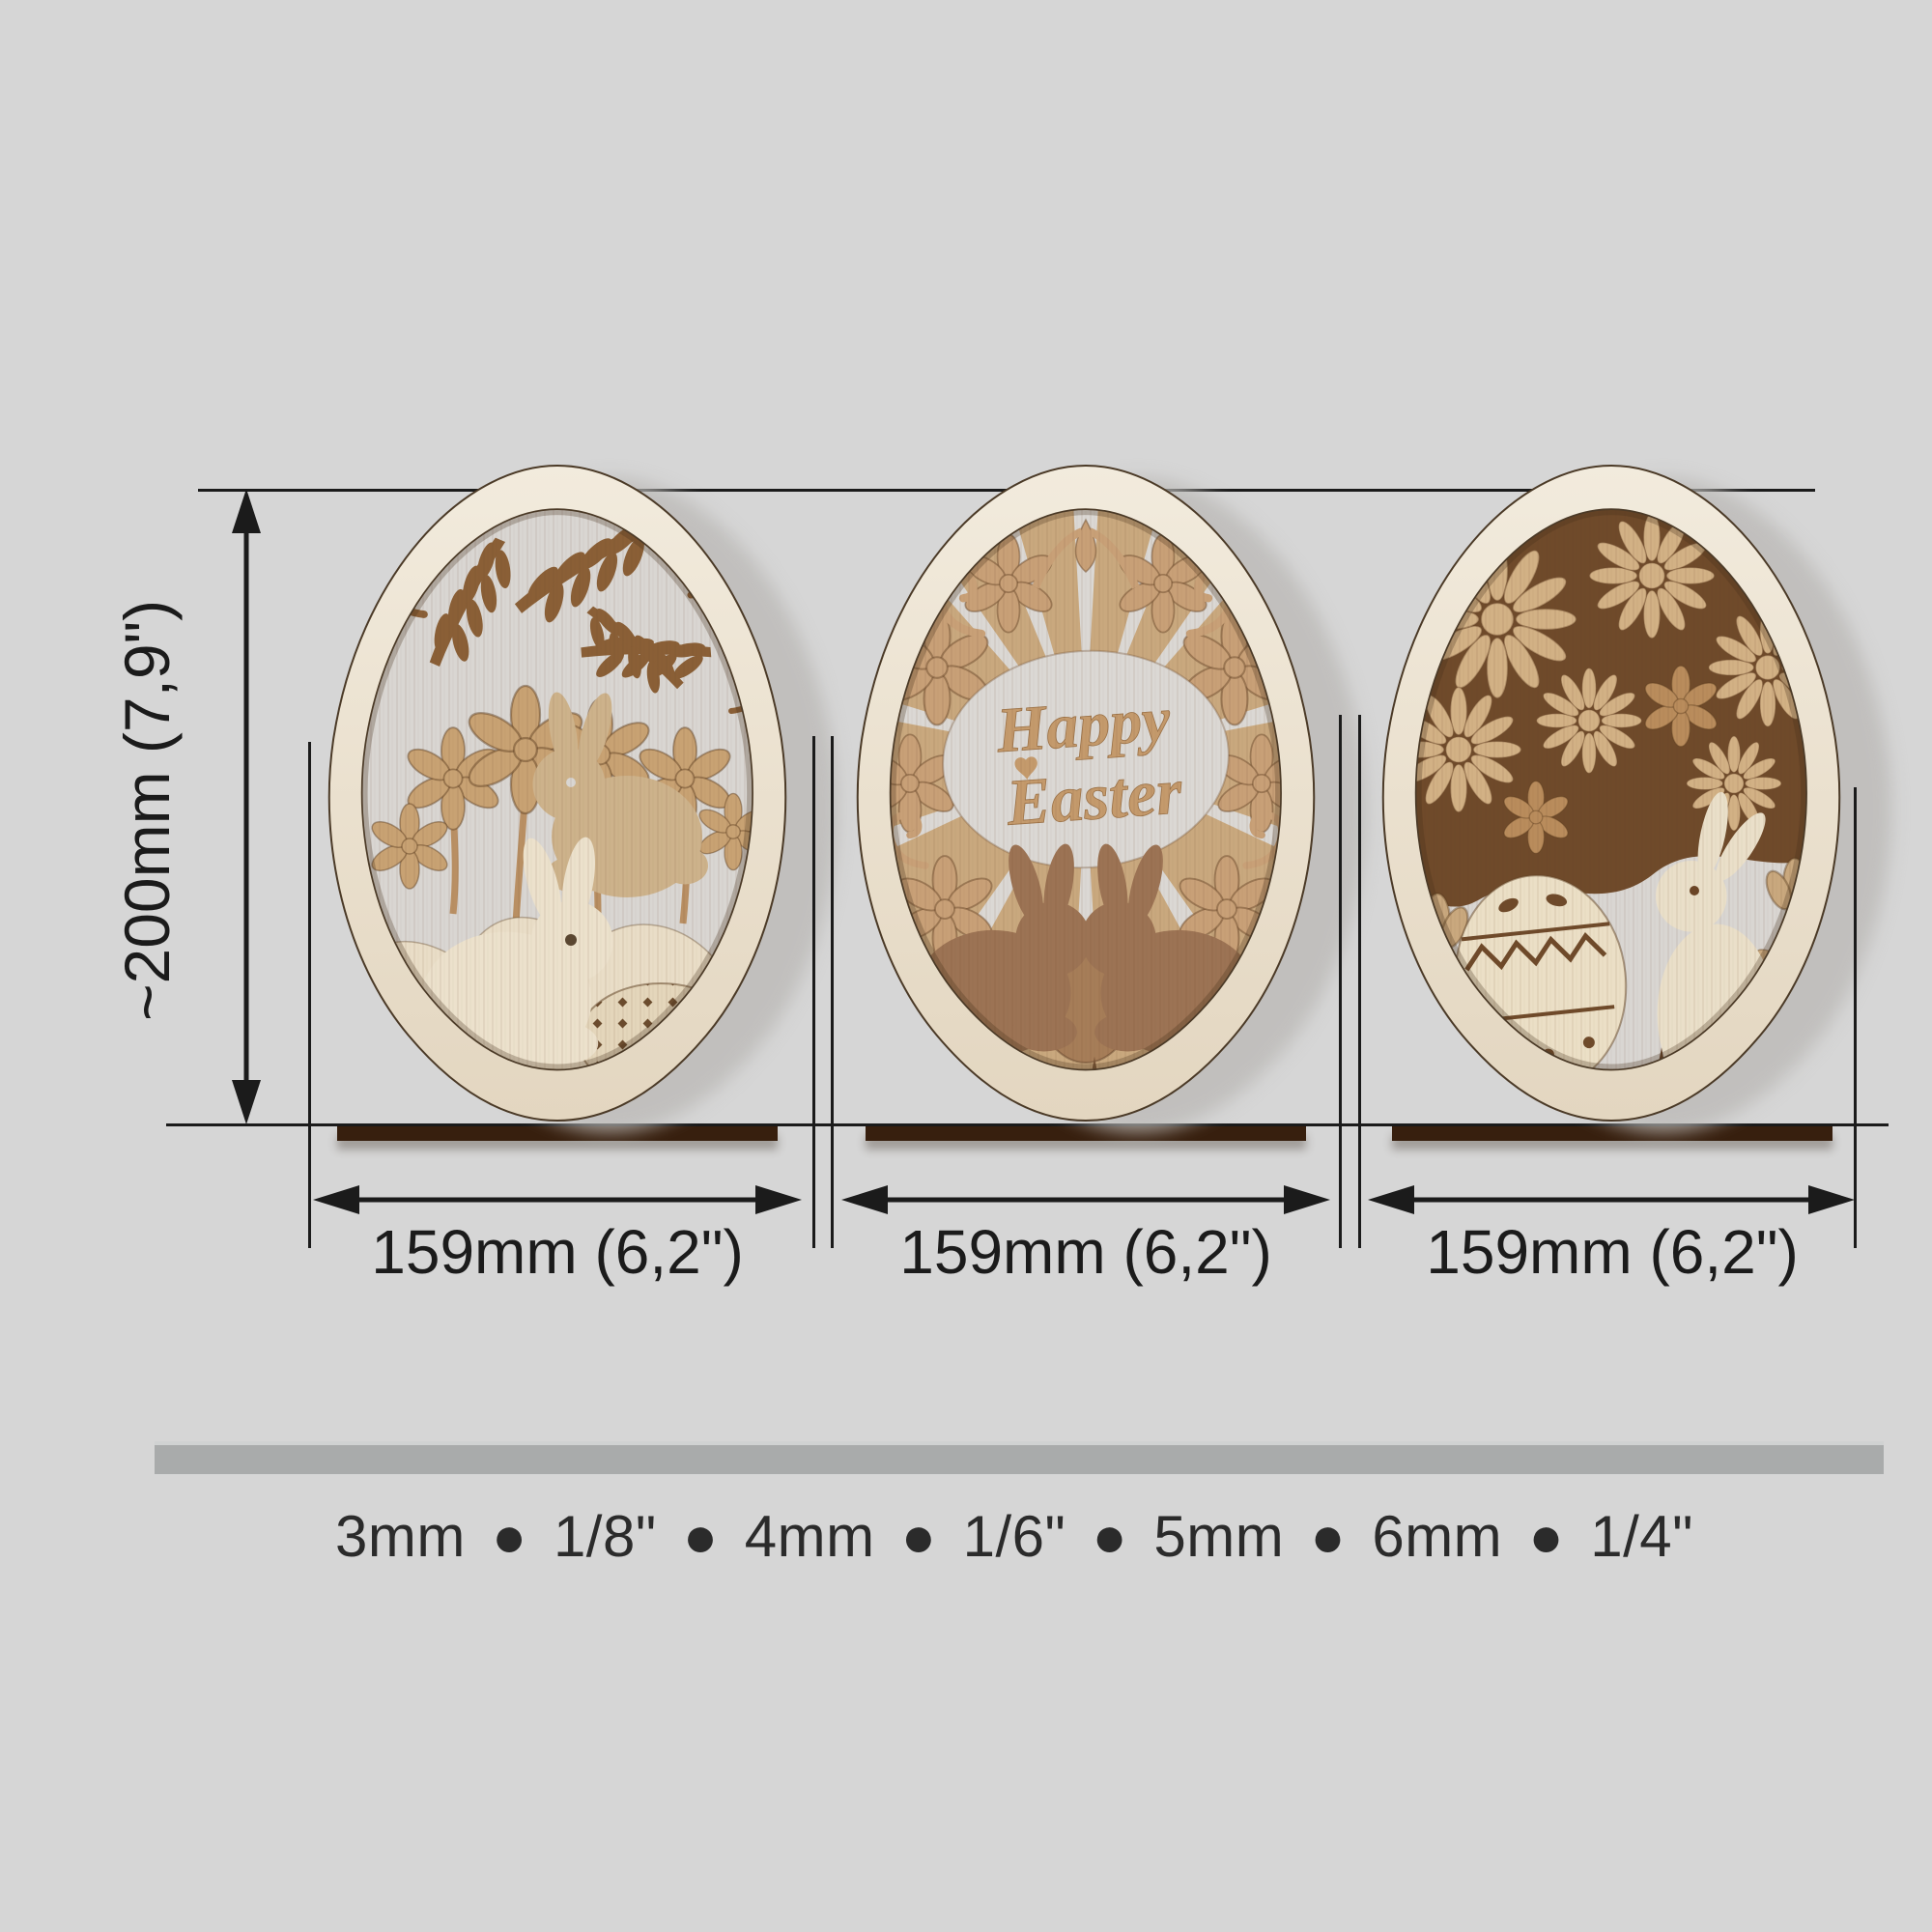  I want to click on egg-scene-mandala-bunny, so click(1611, 789).